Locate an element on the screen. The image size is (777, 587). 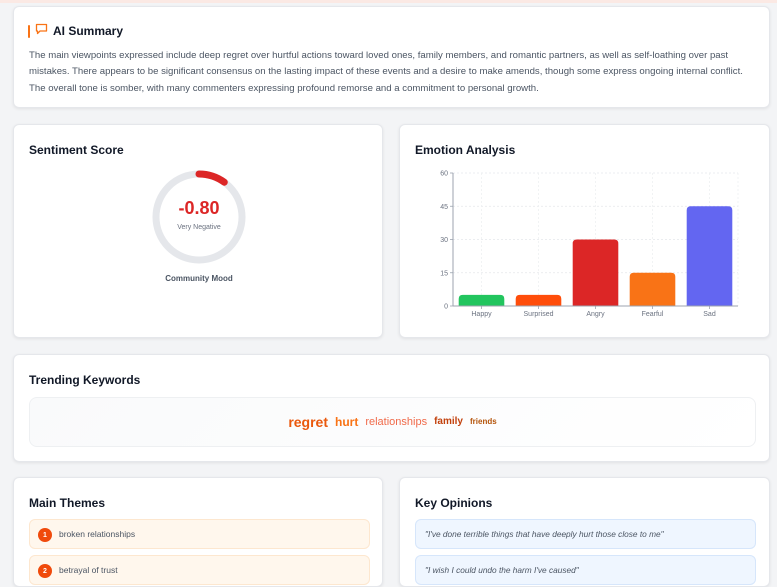
sentiment-score-value: -0.80 is located at coordinates (199, 208).